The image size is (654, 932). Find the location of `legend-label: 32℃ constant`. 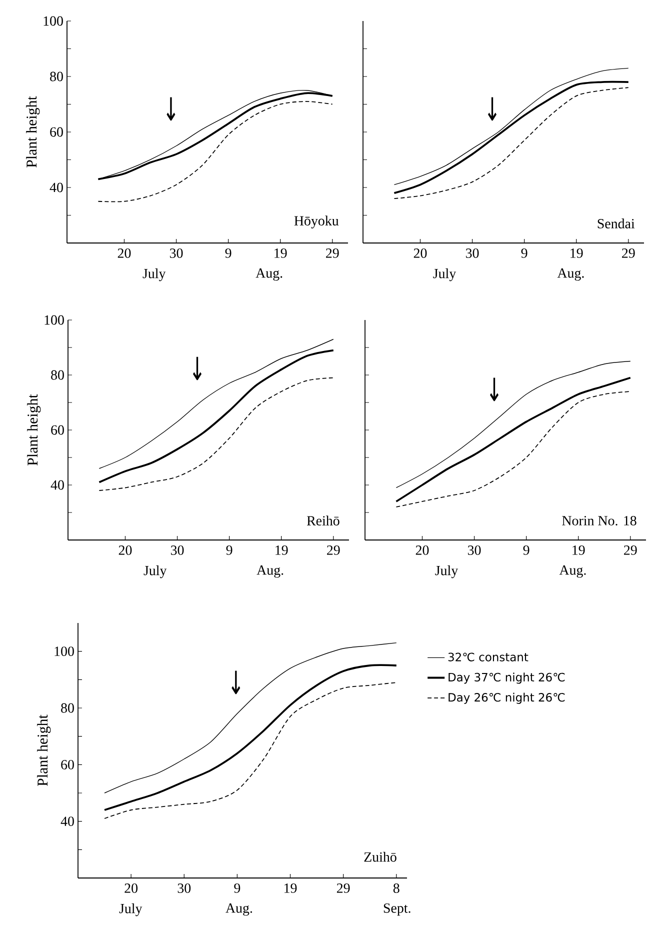

legend-label: 32℃ constant is located at coordinates (488, 657).